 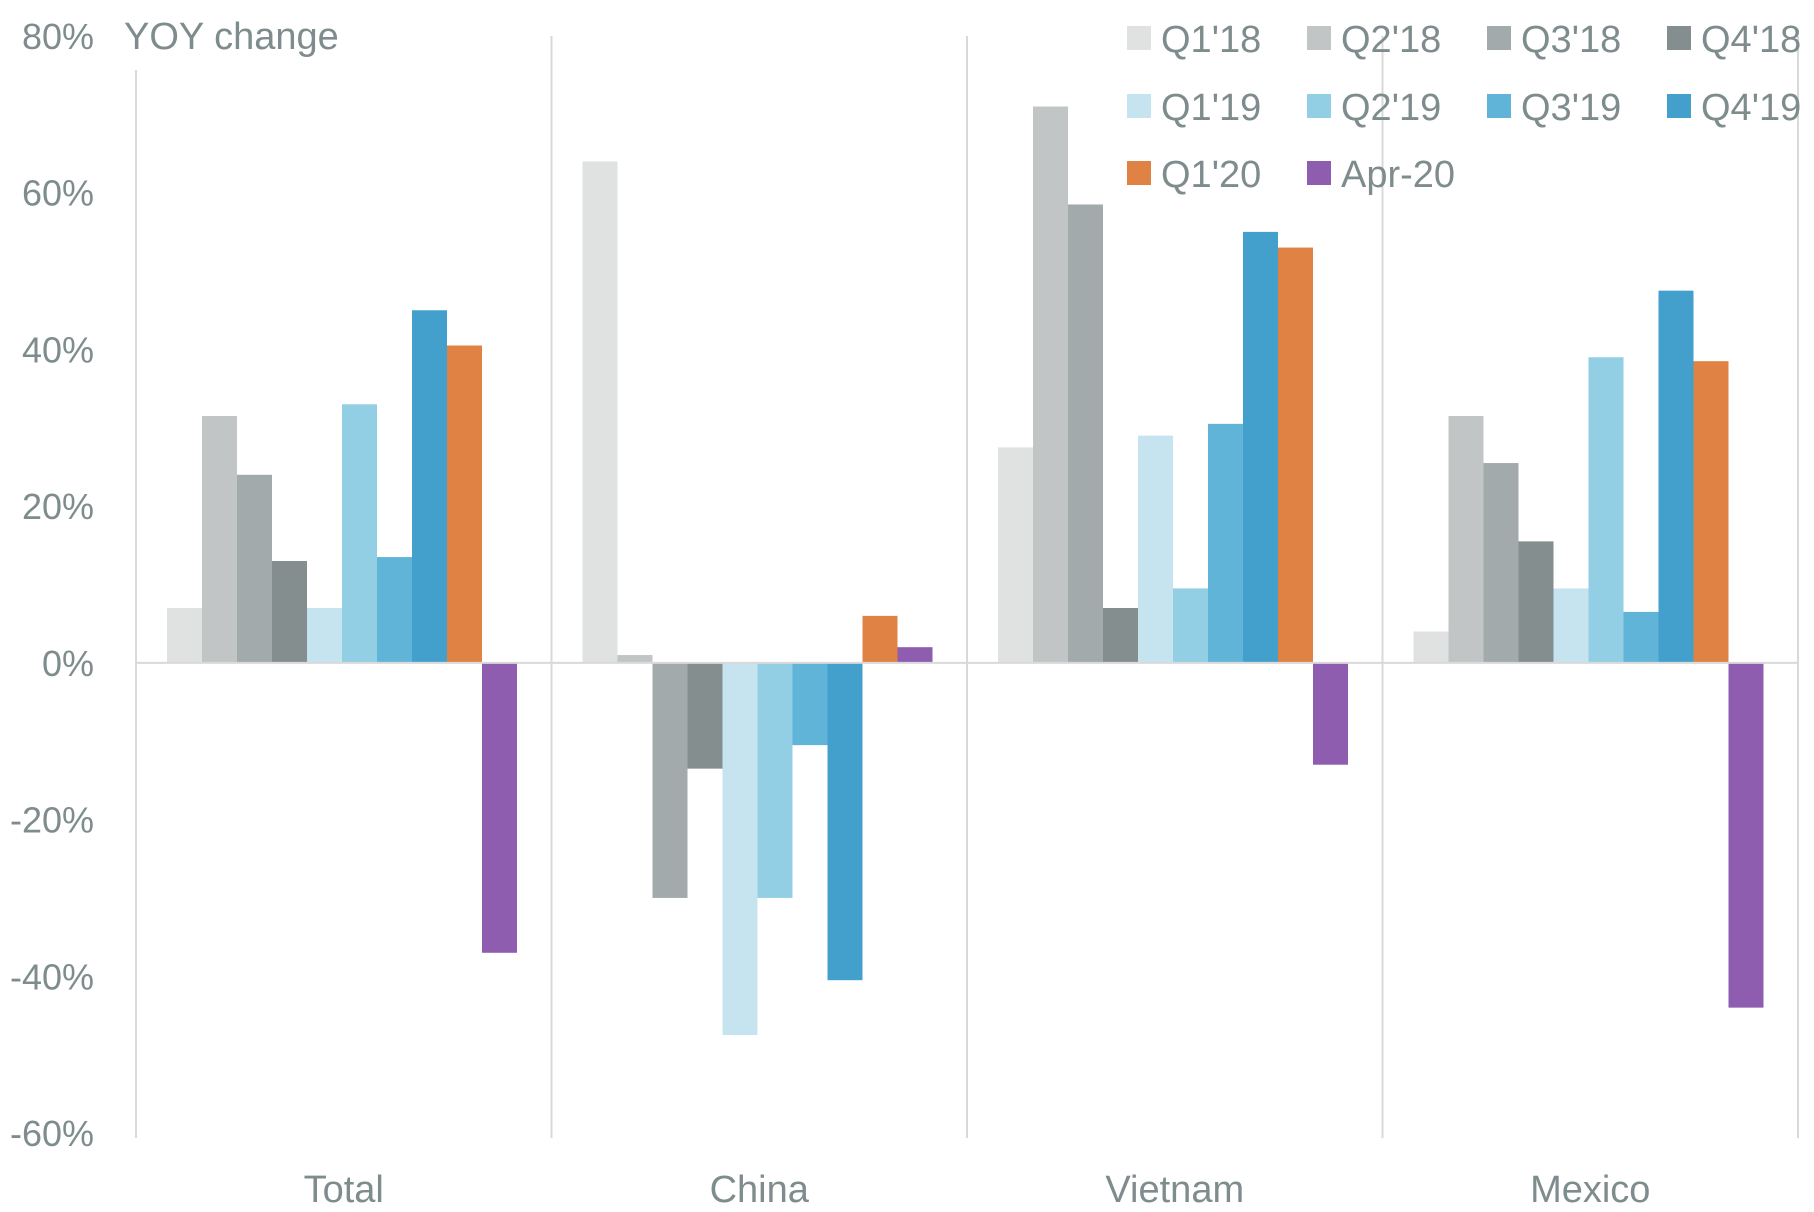 What do you see at coordinates (977, 1190) in the screenshot?
I see `x-axis-categories: Total China Vietnam Mexico` at bounding box center [977, 1190].